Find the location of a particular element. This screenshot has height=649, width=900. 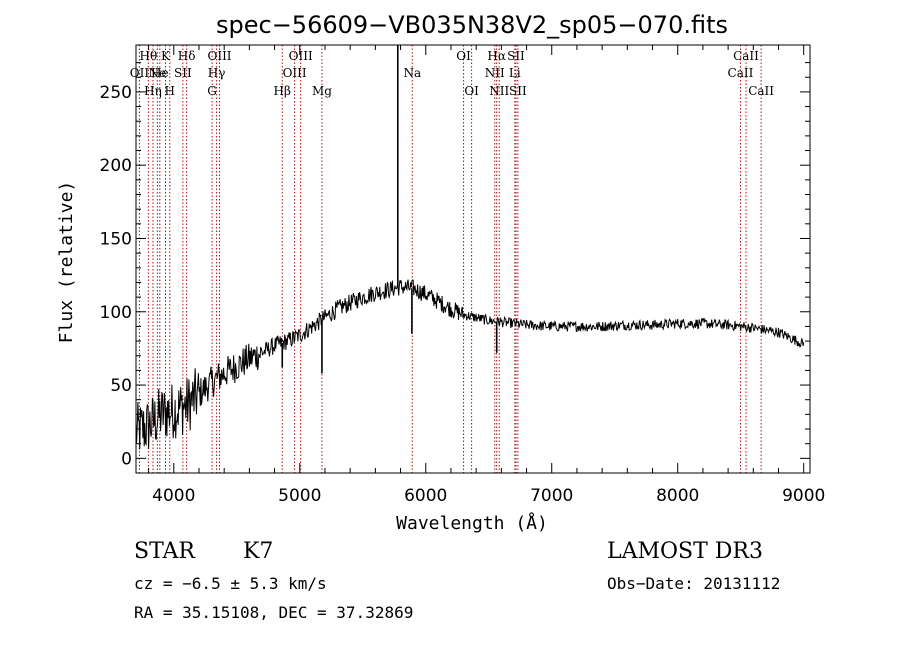

line-label: Na is located at coordinates (412, 73).